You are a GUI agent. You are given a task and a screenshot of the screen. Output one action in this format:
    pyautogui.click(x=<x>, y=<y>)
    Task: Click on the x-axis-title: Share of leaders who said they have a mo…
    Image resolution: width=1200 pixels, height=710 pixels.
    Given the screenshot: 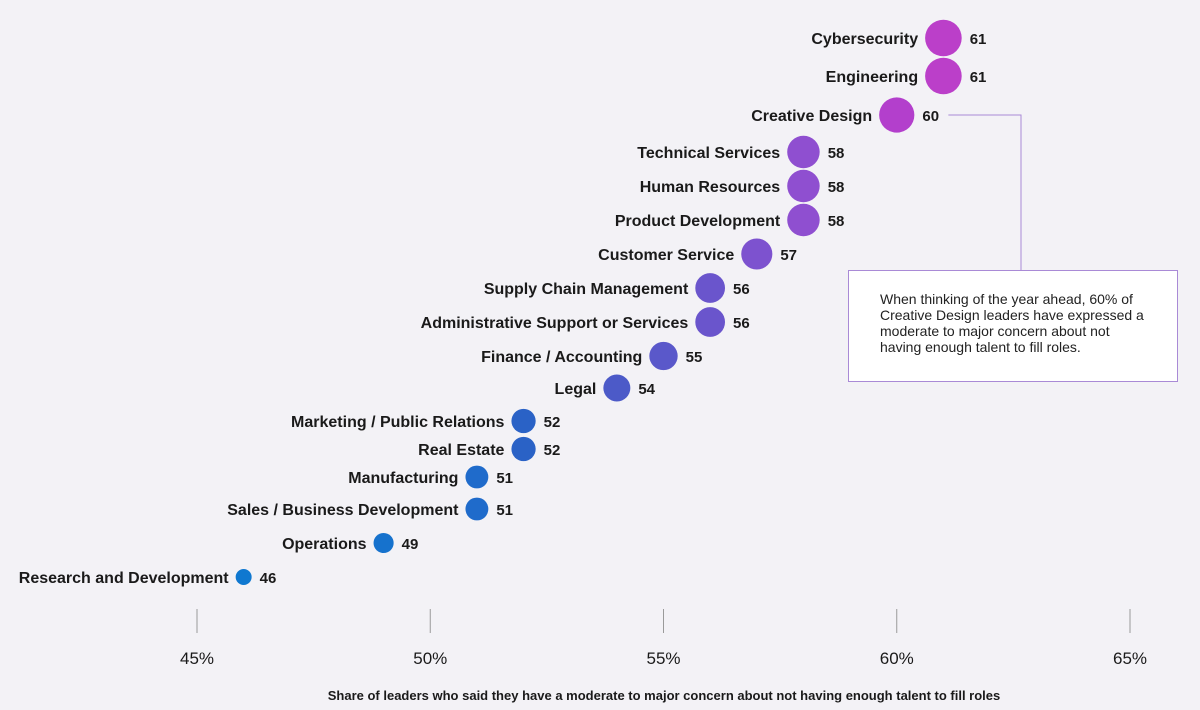 What is the action you would take?
    pyautogui.click(x=664, y=695)
    